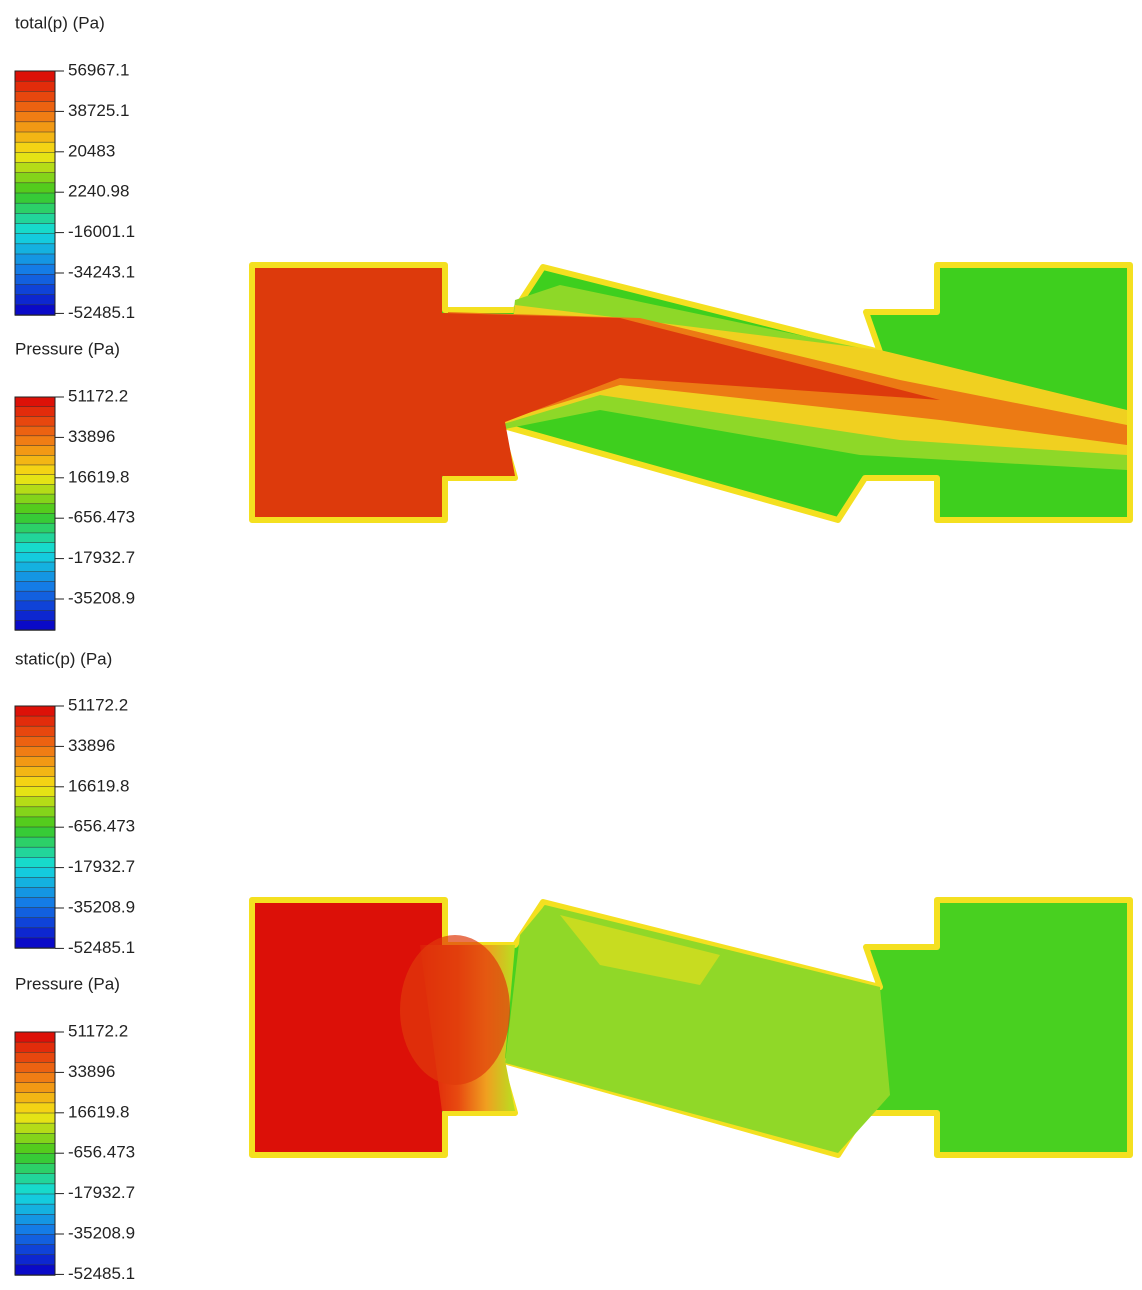 The width and height of the screenshot is (1142, 1290). I want to click on legend-label: 38725.1, so click(98, 110).